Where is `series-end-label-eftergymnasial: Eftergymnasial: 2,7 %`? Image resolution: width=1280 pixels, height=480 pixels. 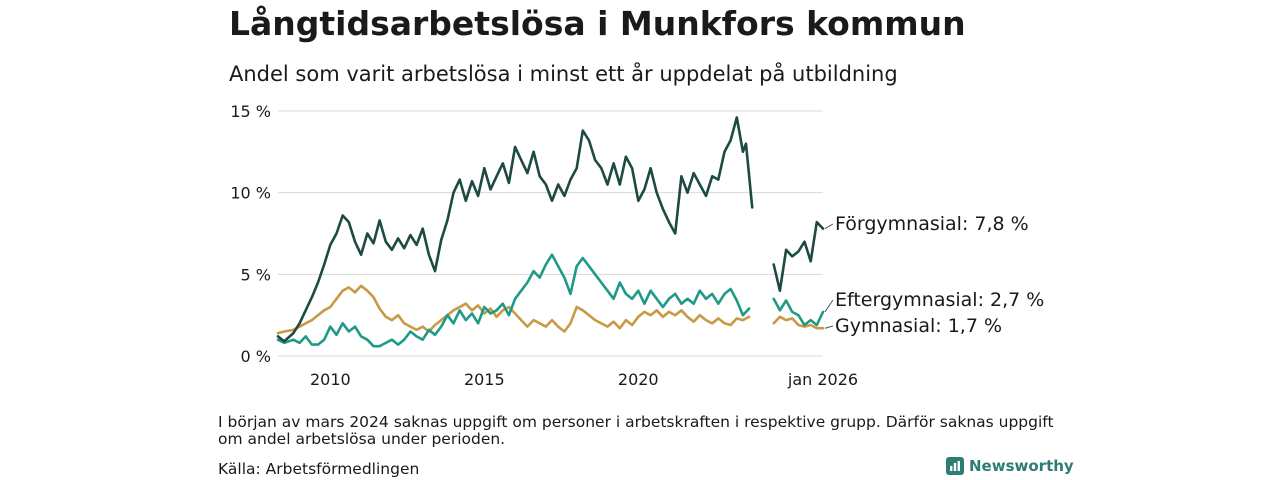 series-end-label-eftergymnasial: Eftergymnasial: 2,7 % is located at coordinates (939, 300).